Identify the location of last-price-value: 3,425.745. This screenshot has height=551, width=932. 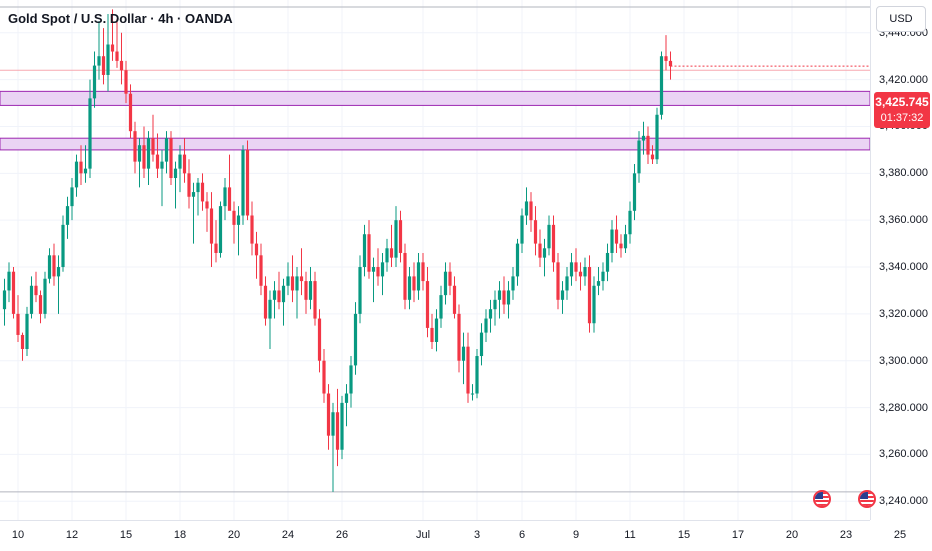
(902, 102).